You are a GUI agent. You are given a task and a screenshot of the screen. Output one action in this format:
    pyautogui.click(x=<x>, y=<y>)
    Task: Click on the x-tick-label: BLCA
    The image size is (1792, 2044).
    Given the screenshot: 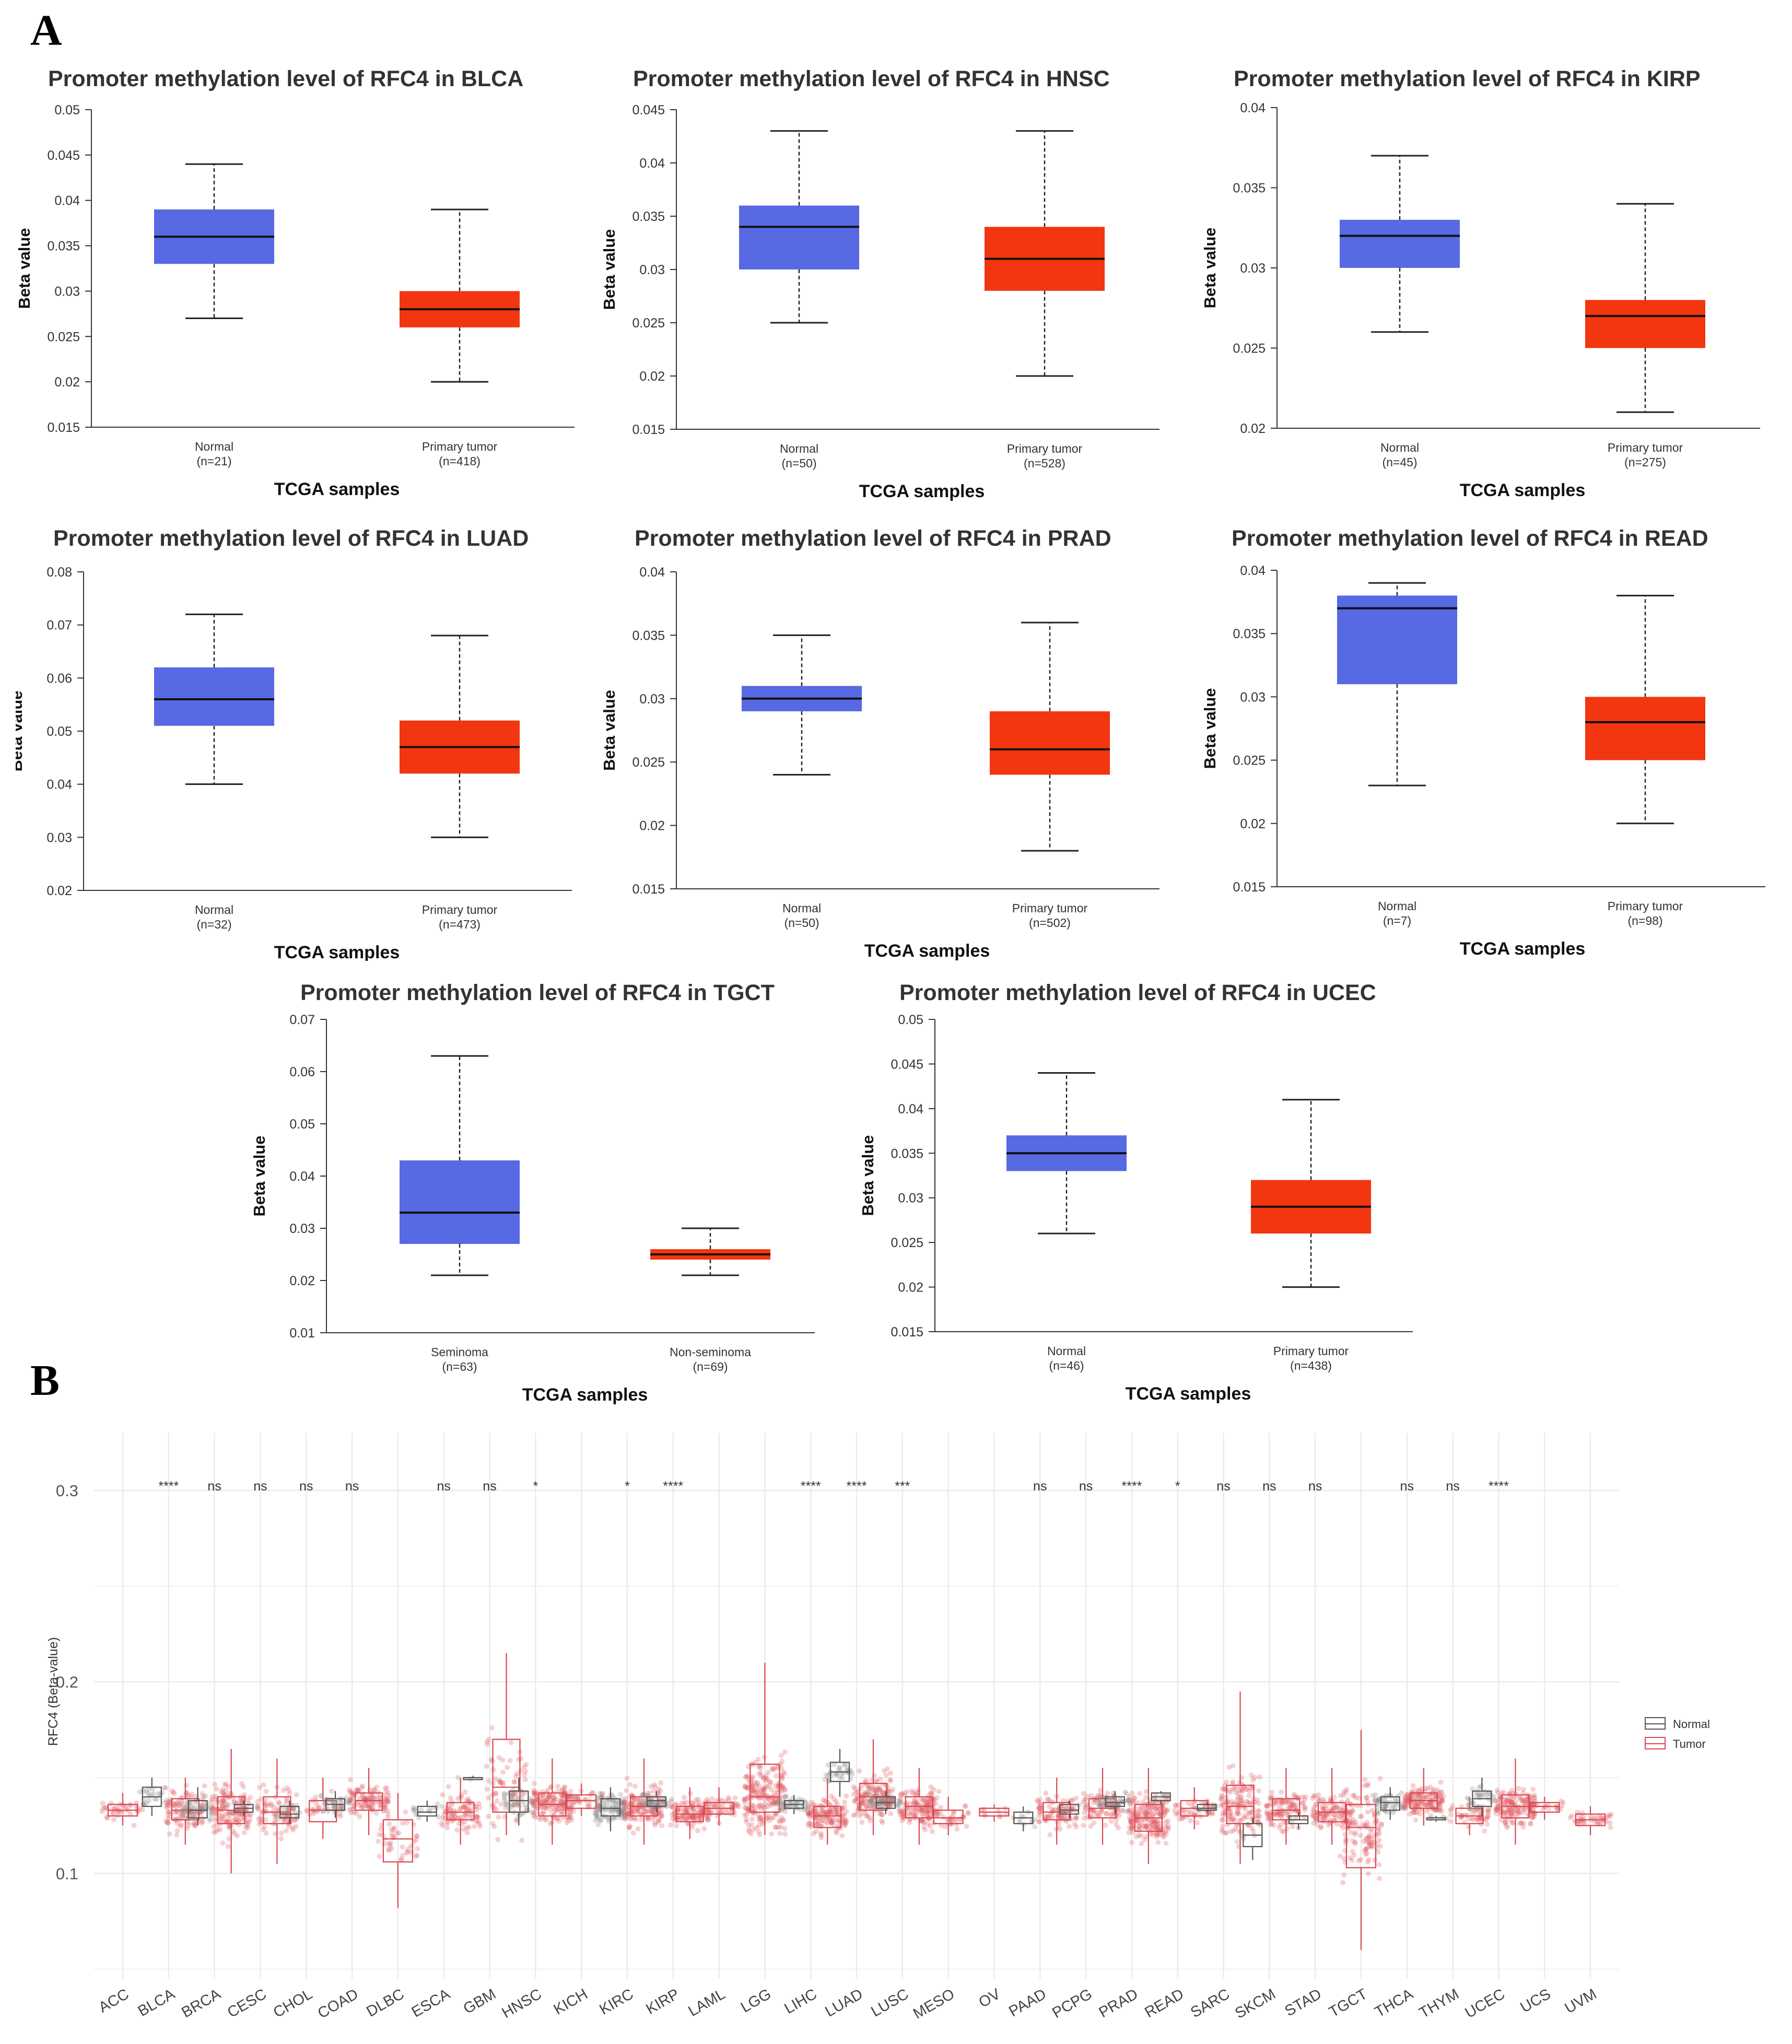 What is the action you would take?
    pyautogui.click(x=156, y=2003)
    